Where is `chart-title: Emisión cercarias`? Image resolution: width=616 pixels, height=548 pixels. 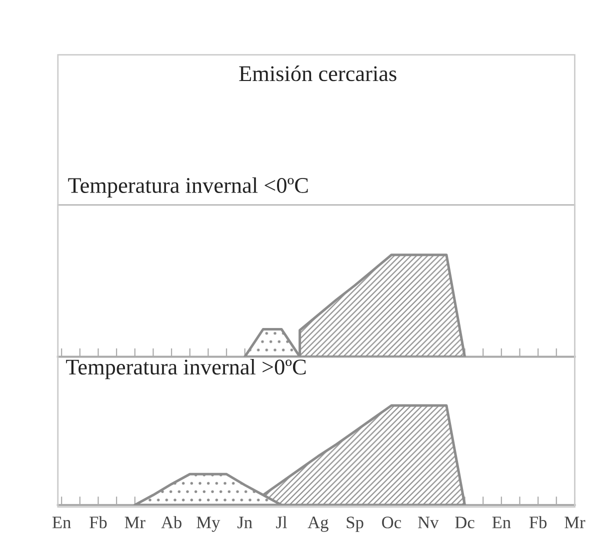
chart-title: Emisión cercarias is located at coordinates (317, 74).